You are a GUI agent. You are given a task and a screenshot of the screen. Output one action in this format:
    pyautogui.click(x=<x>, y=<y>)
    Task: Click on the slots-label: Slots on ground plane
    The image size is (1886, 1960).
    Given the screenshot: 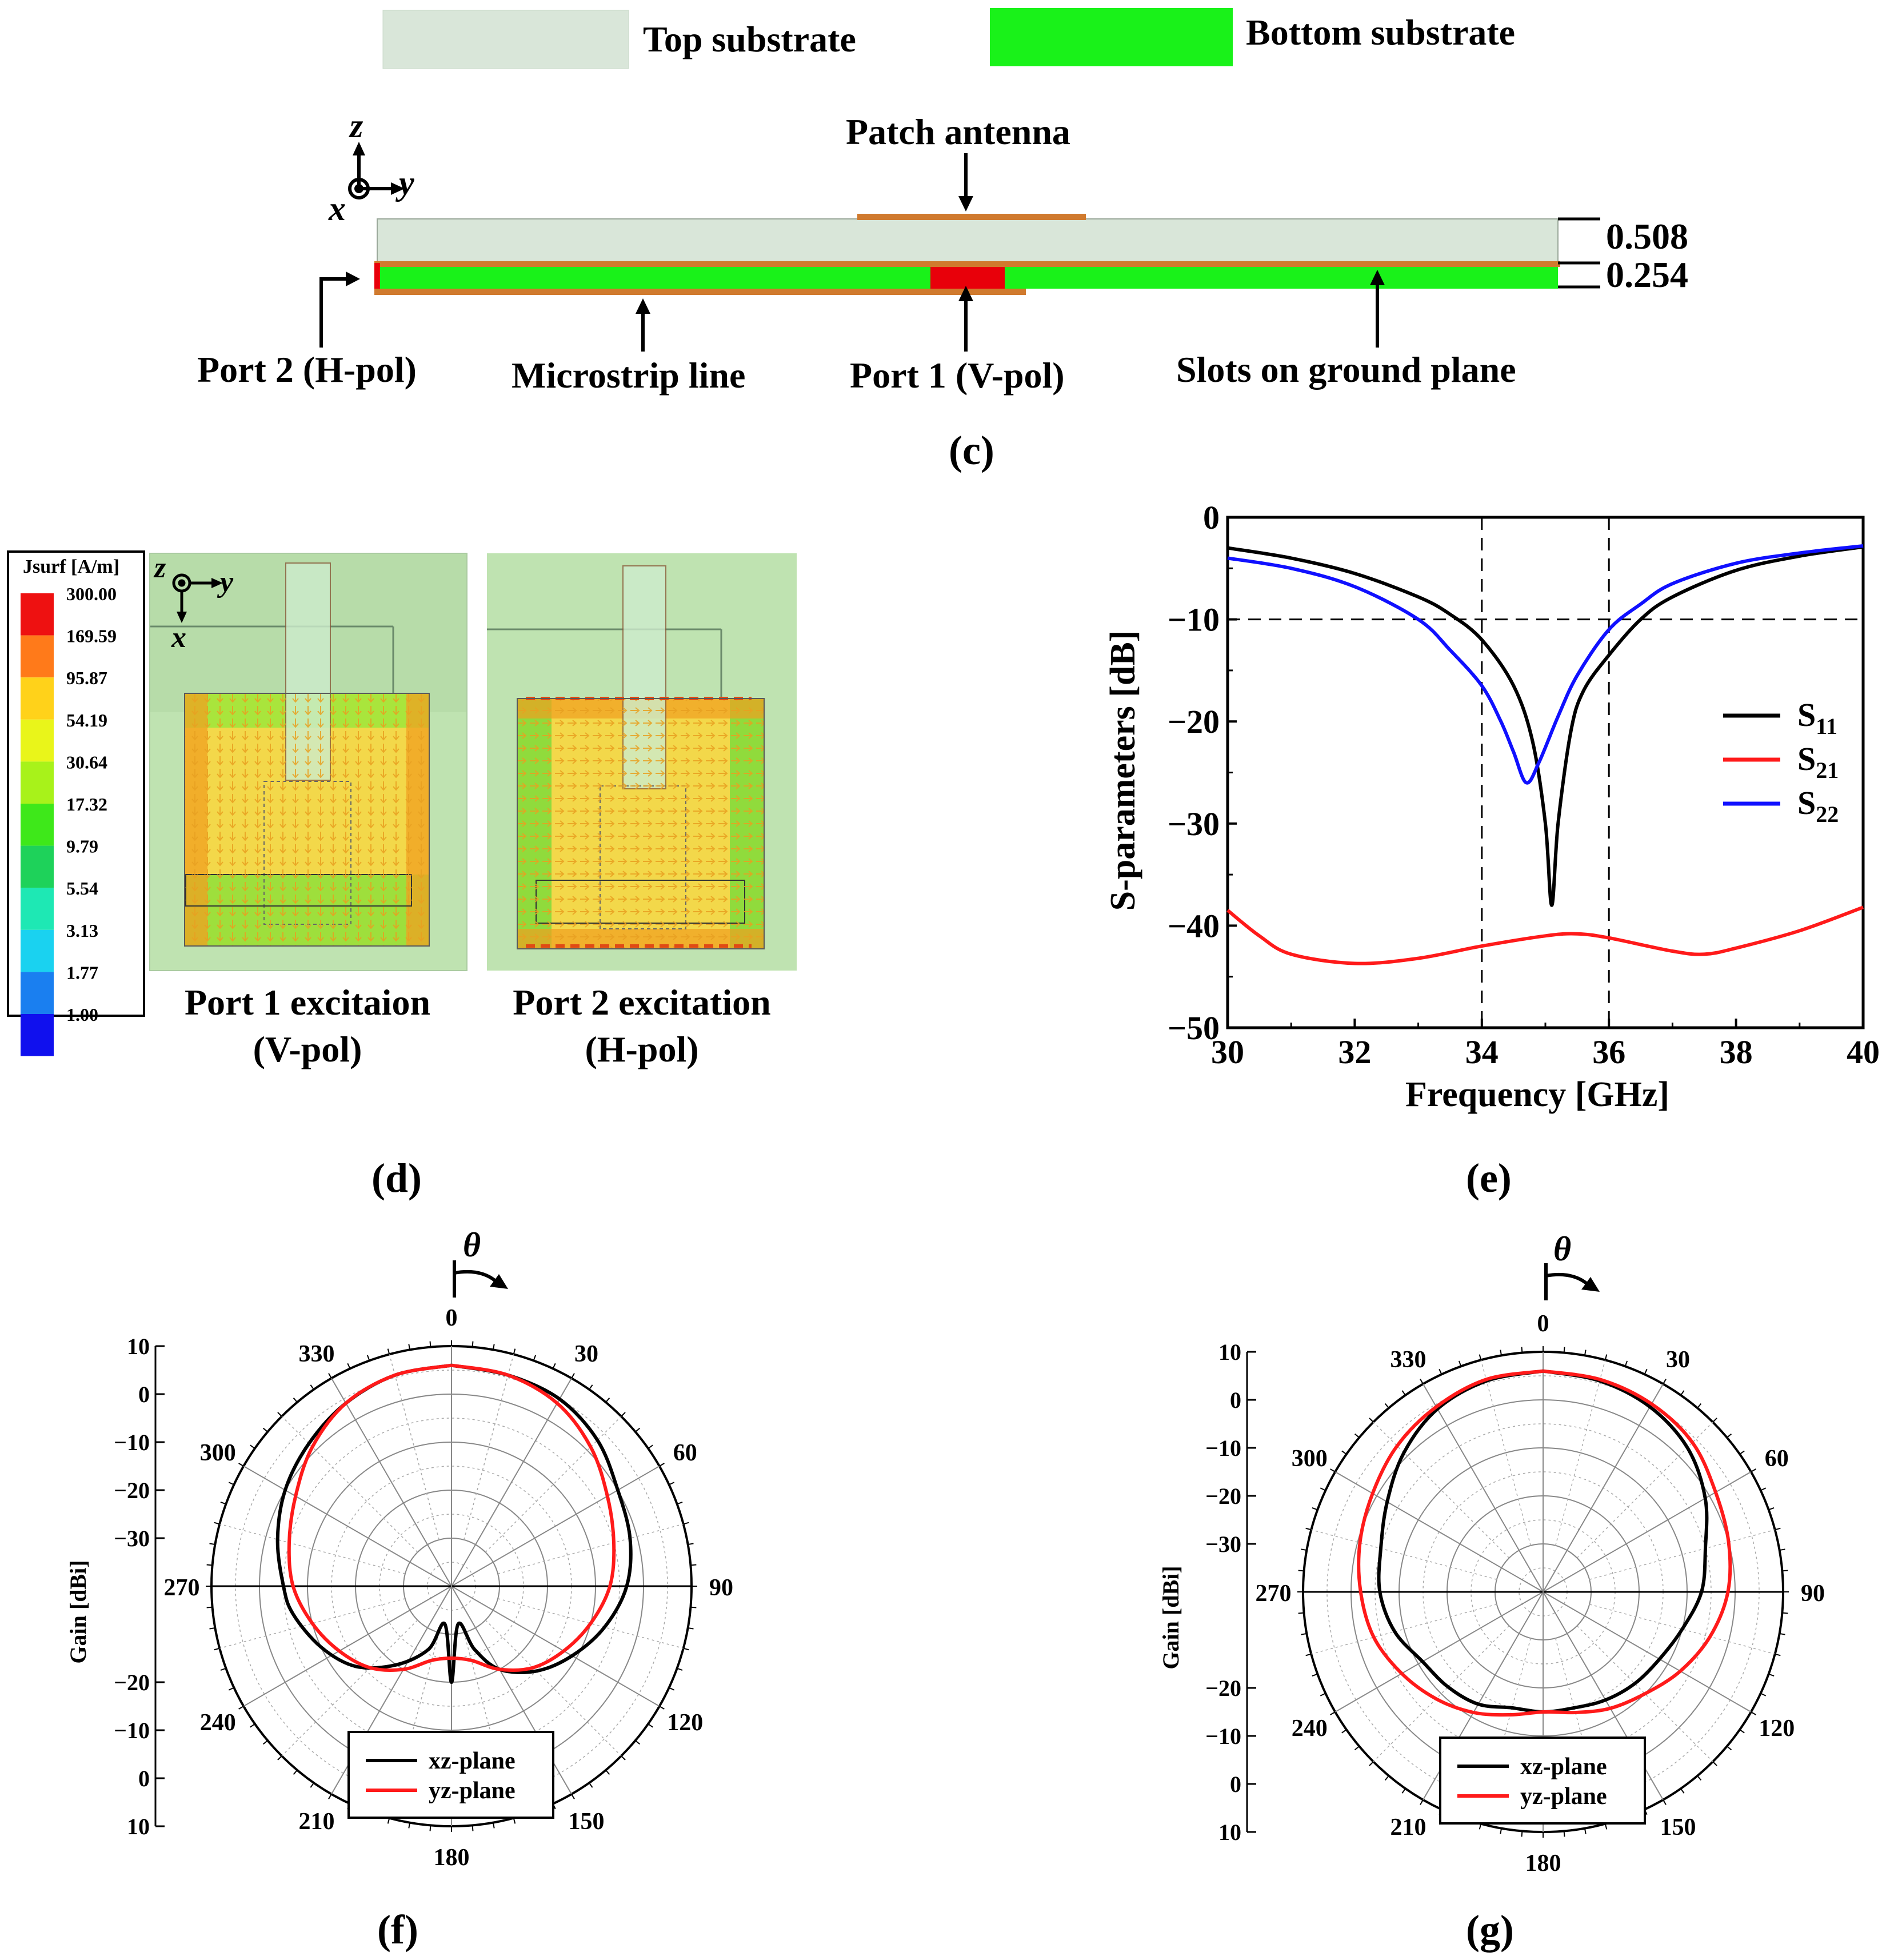 What is the action you would take?
    pyautogui.click(x=1346, y=369)
    